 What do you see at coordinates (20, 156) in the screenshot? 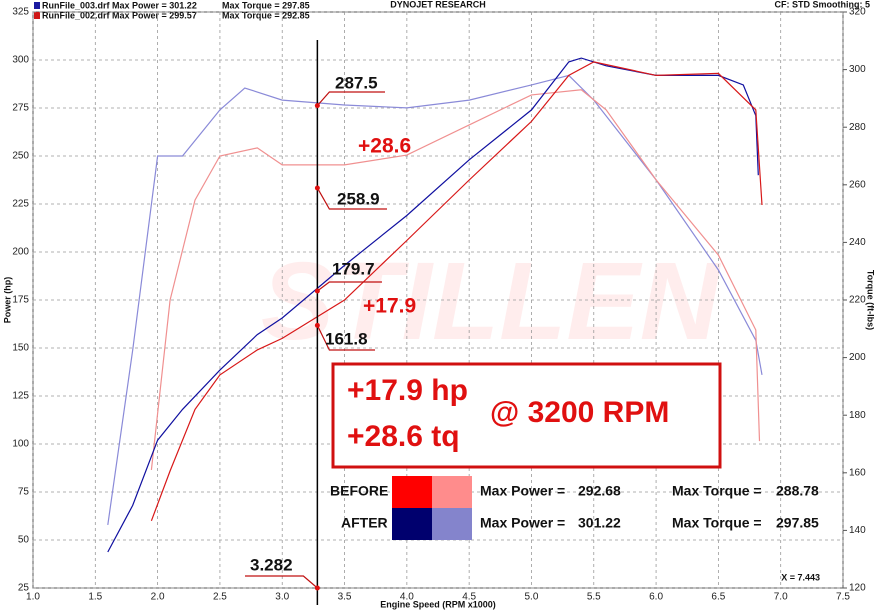
I see `y-tick-label: 250` at bounding box center [20, 156].